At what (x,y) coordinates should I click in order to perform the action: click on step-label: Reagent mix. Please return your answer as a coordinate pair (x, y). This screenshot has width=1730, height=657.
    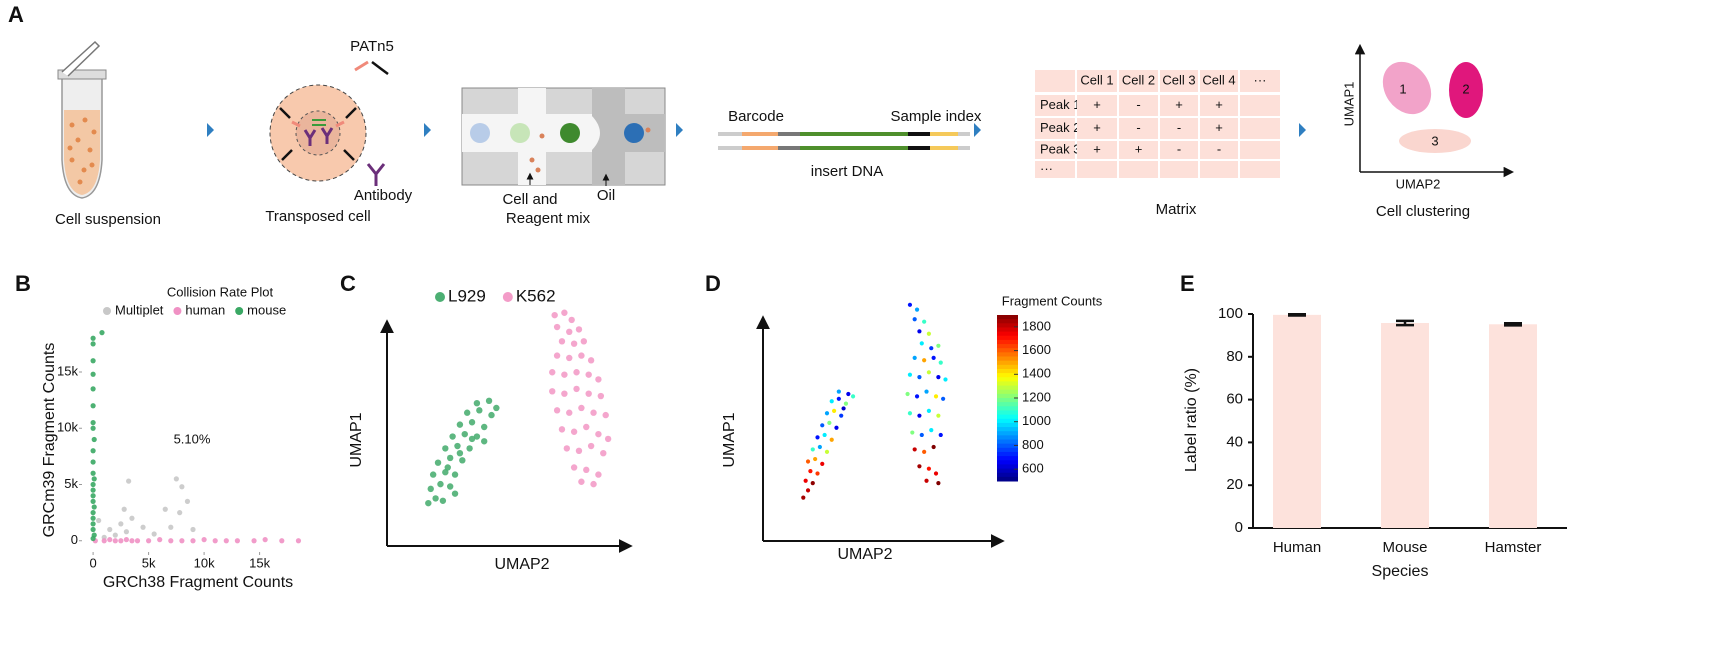
    Looking at the image, I should click on (548, 218).